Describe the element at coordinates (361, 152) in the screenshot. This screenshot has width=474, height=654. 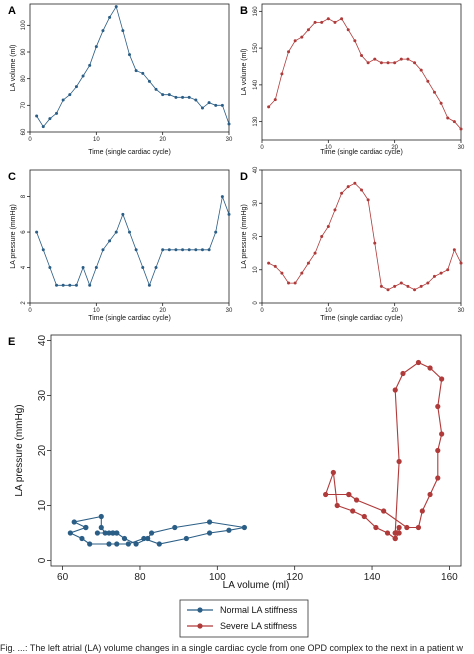
I see `x-axis-label: Time (single cardiac cycle)` at that location.